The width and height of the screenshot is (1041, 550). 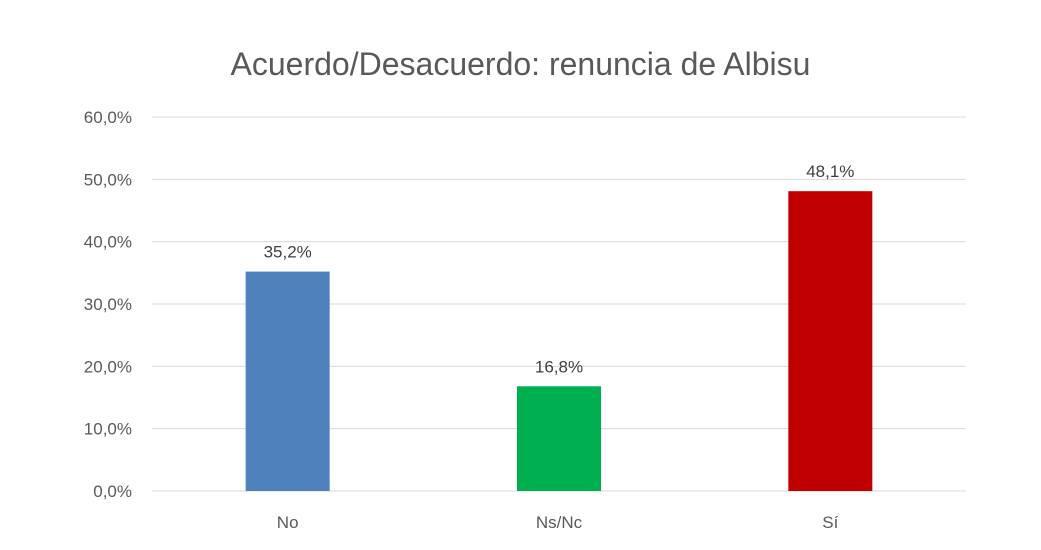 What do you see at coordinates (288, 252) in the screenshot?
I see `data-label: 35,2%` at bounding box center [288, 252].